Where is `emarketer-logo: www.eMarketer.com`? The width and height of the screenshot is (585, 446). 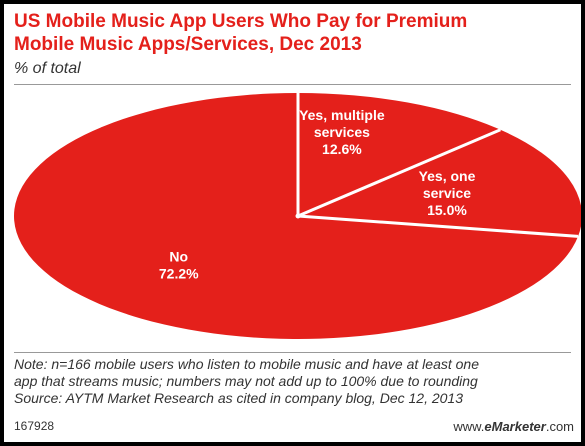 emarketer-logo: www.eMarketer.com is located at coordinates (513, 426).